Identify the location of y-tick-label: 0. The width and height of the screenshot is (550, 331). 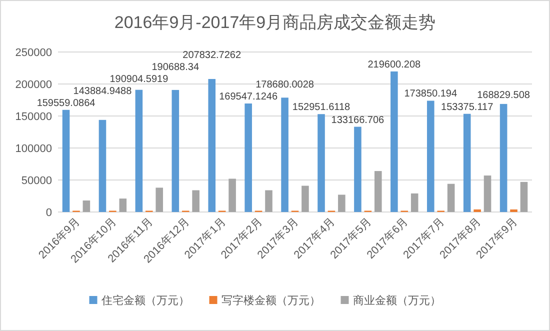
(49, 213).